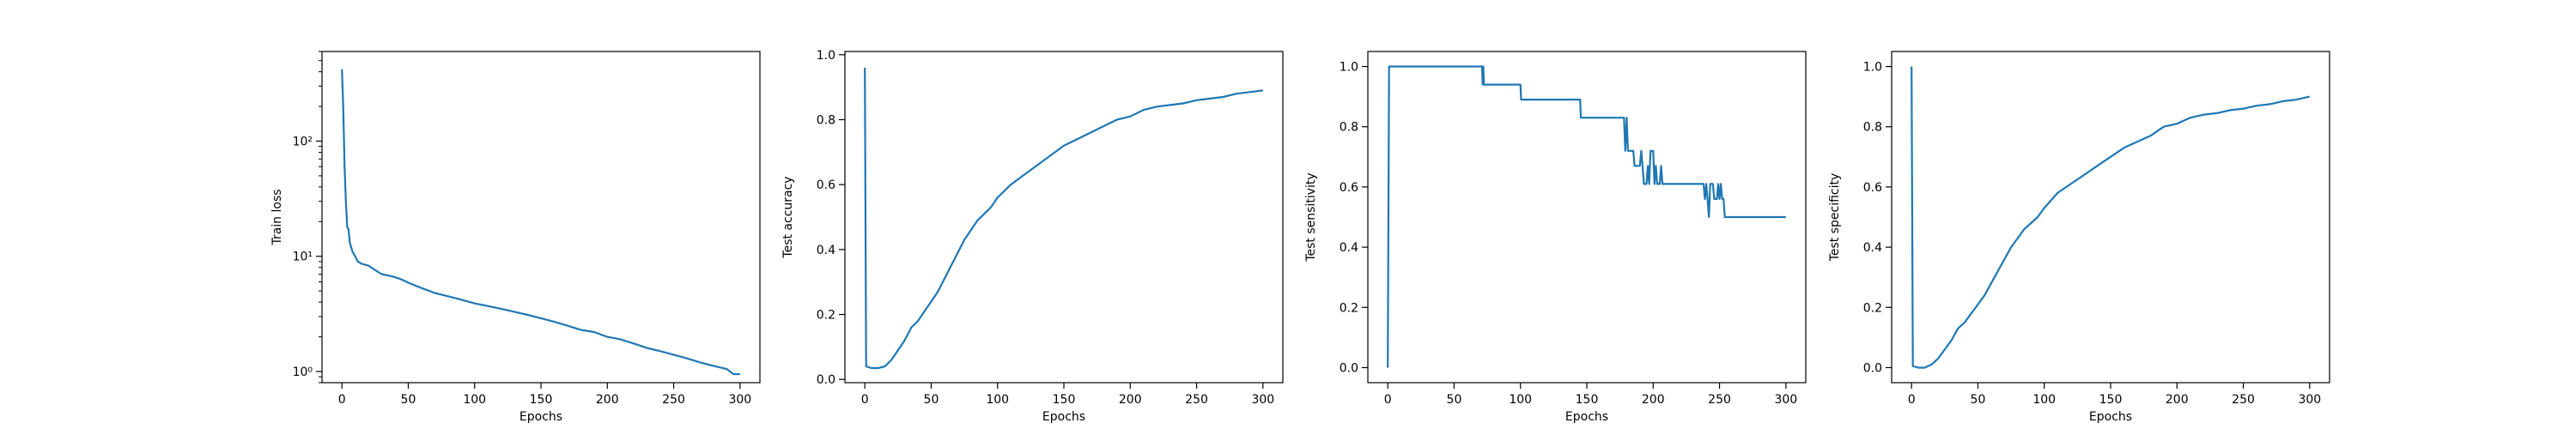 The width and height of the screenshot is (2576, 429). Describe the element at coordinates (788, 217) in the screenshot. I see `y-axis-label: Test accuracy` at that location.